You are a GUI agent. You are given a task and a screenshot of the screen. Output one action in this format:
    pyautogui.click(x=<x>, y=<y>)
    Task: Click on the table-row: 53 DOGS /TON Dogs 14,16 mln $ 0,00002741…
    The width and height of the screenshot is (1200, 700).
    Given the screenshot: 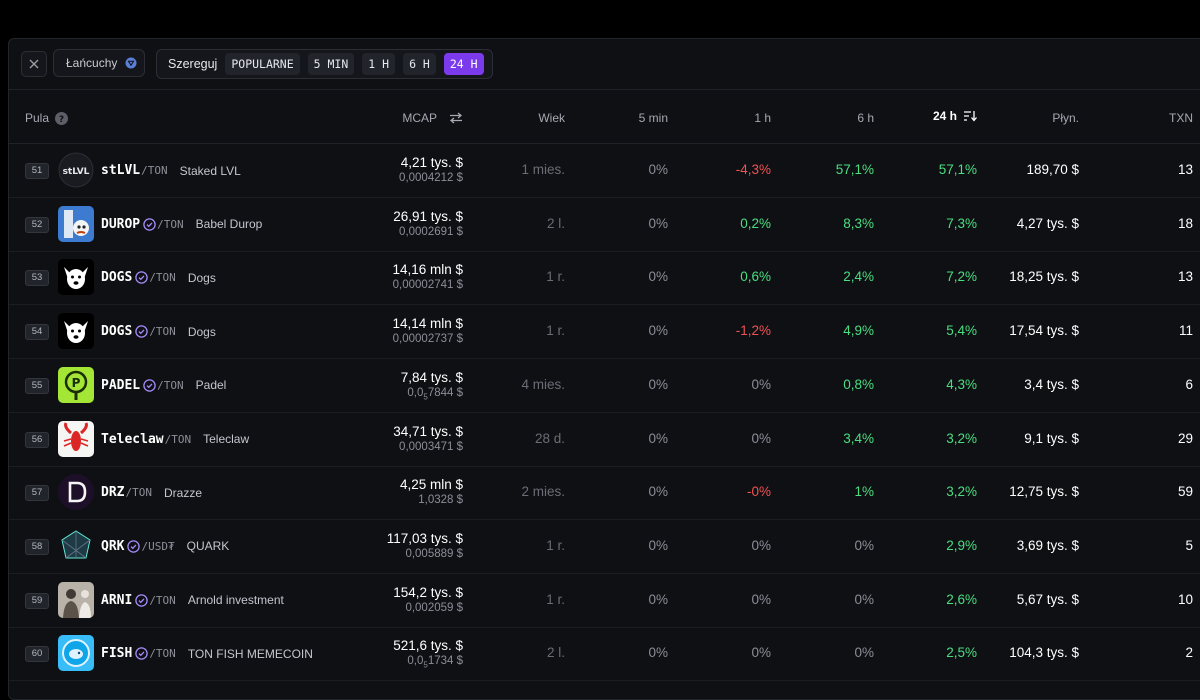 What is the action you would take?
    pyautogui.click(x=604, y=278)
    